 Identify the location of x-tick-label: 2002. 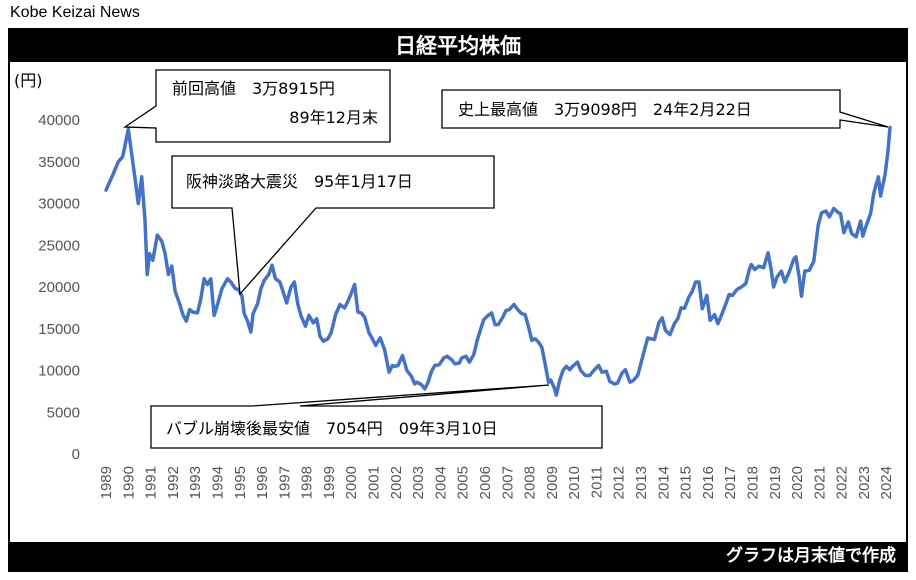
(396, 482).